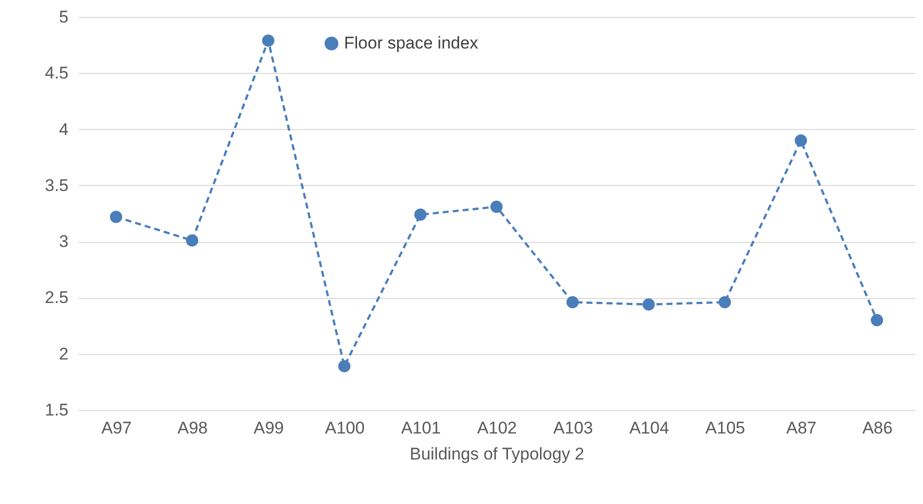 Image resolution: width=923 pixels, height=504 pixels. Describe the element at coordinates (63, 17) in the screenshot. I see `y-tick-label: 5` at that location.